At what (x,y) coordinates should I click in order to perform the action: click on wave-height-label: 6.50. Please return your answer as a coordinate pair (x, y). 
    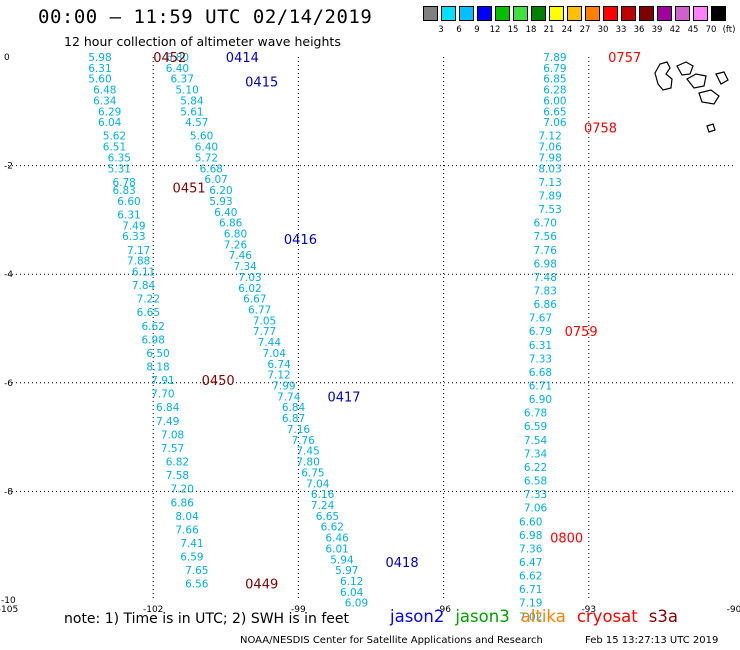
    Looking at the image, I should click on (157, 354).